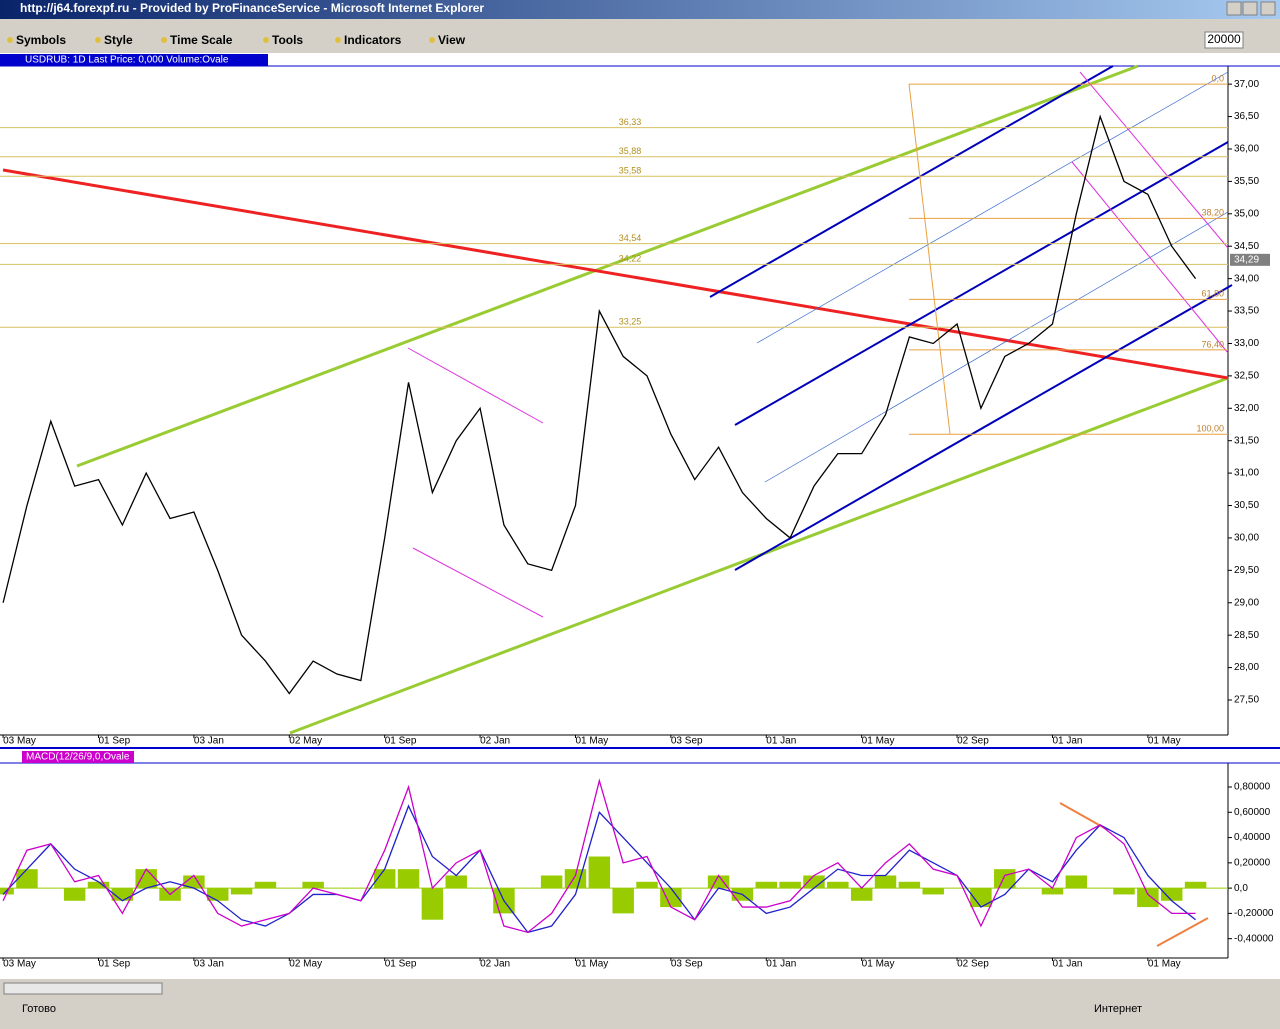 Image resolution: width=1280 pixels, height=1029 pixels. What do you see at coordinates (1246, 505) in the screenshot?
I see `y-tick-label: 30,50` at bounding box center [1246, 505].